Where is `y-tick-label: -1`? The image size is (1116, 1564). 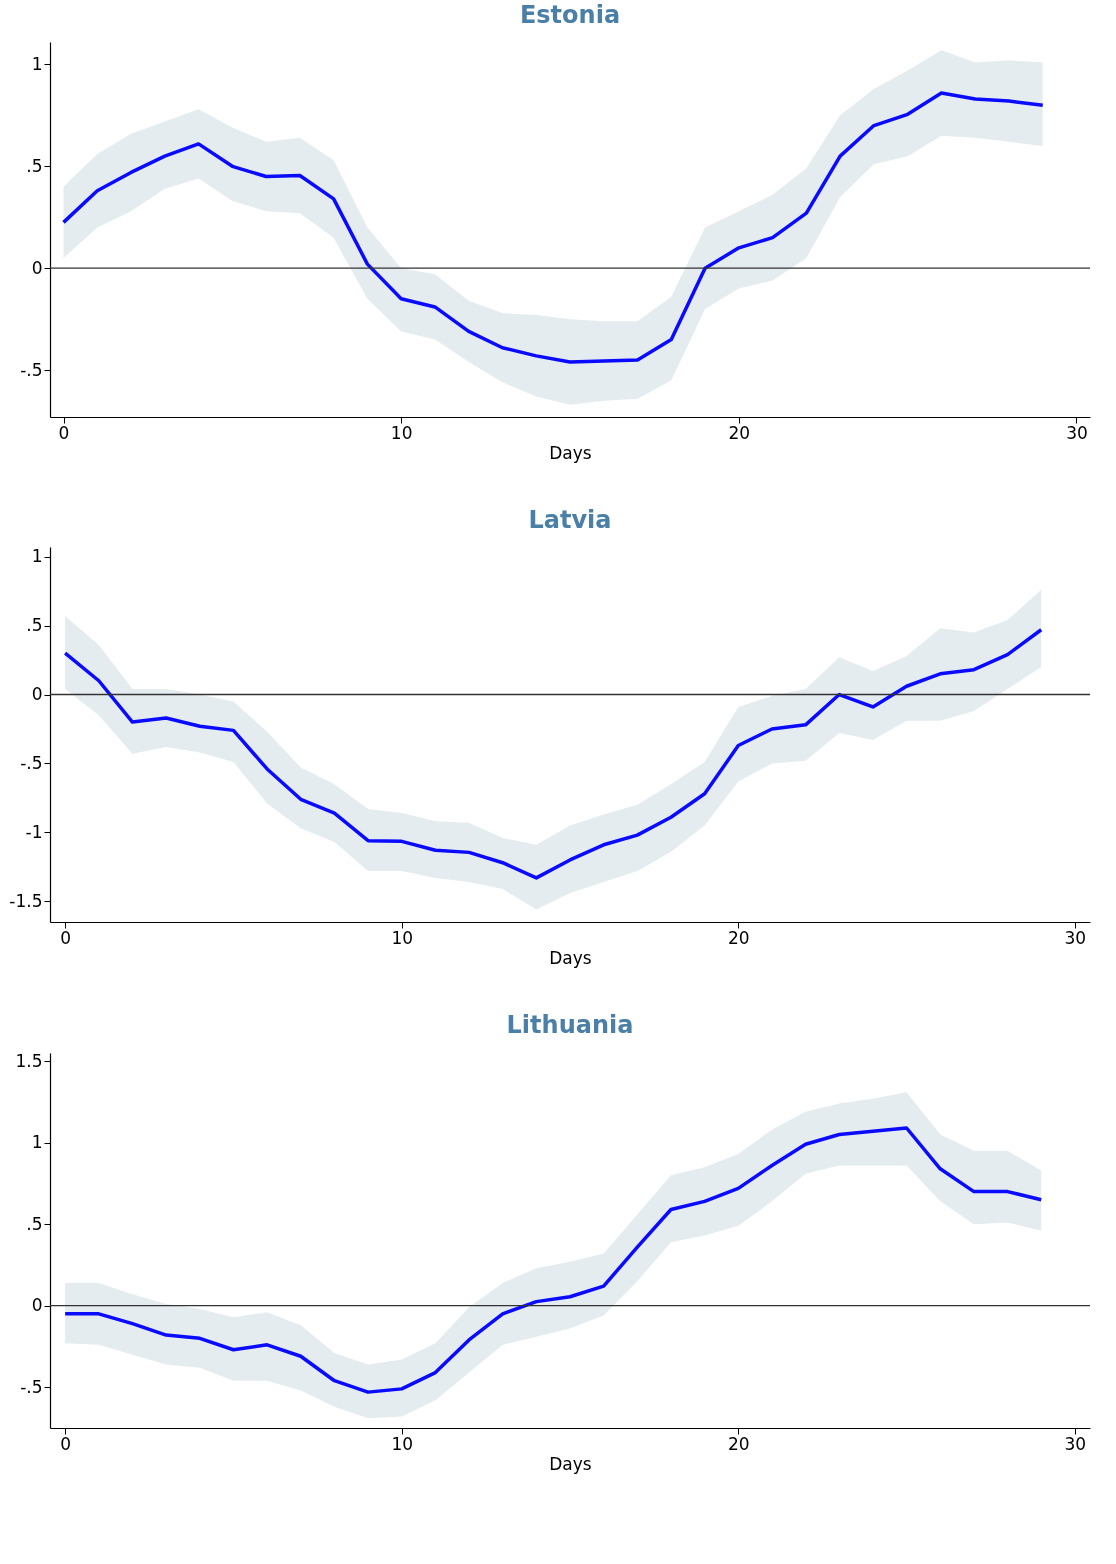 y-tick-label: -1 is located at coordinates (34, 831).